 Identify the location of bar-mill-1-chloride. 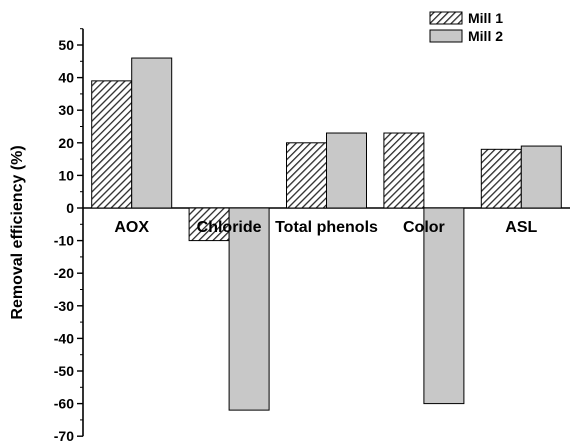
(209, 224).